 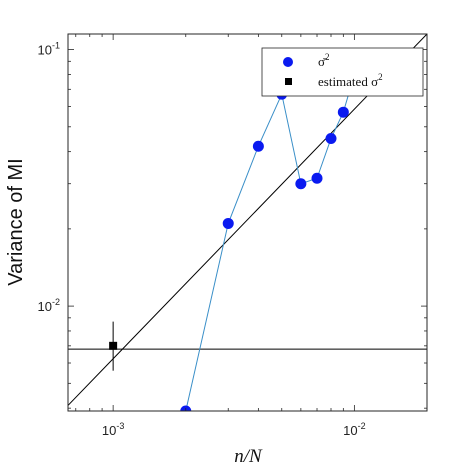 What do you see at coordinates (288, 81) in the screenshot?
I see `legend-marker-estimated-variance` at bounding box center [288, 81].